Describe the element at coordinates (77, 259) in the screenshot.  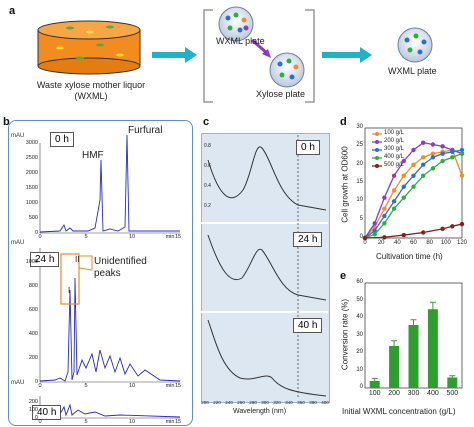
I see `peak-II-label: II` at that location.